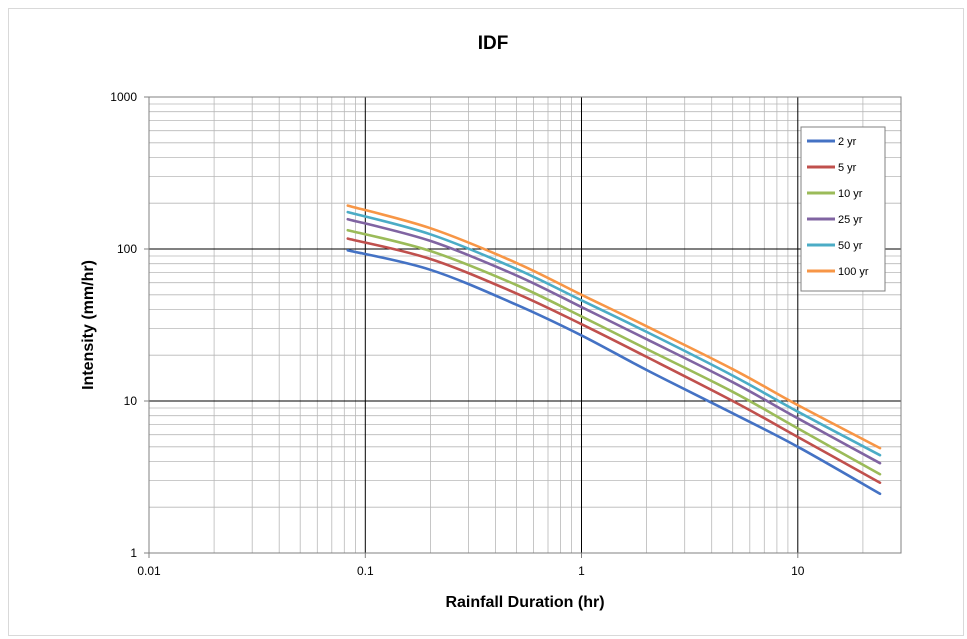 This screenshot has width=967, height=639. I want to click on y-tick-label: 1, so click(133, 553).